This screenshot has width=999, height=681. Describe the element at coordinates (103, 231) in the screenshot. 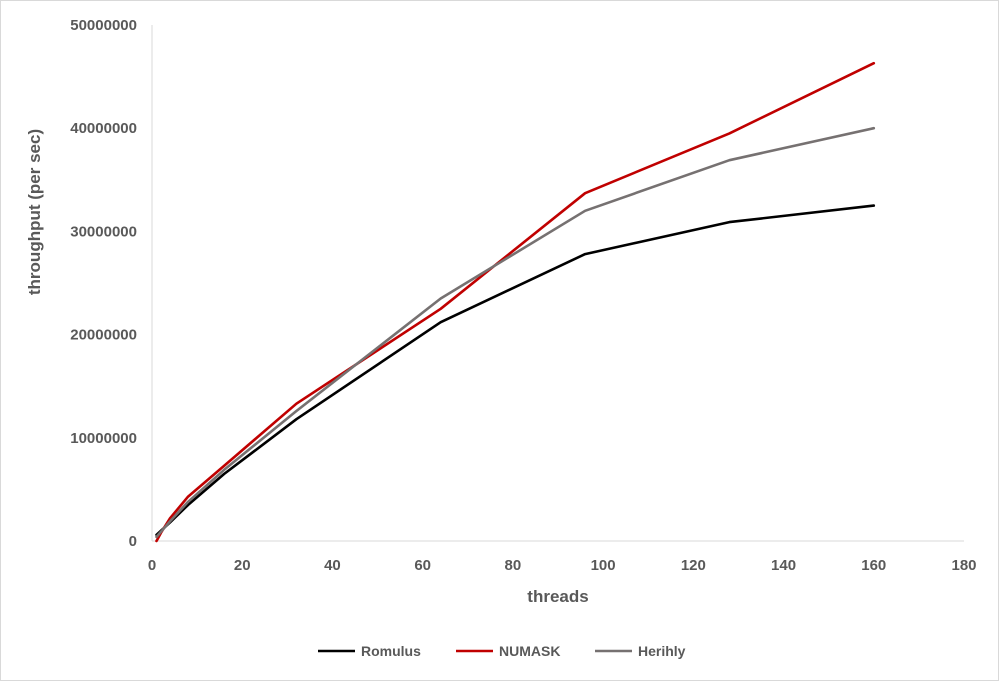

I see `y-tick-label: 30000000` at that location.